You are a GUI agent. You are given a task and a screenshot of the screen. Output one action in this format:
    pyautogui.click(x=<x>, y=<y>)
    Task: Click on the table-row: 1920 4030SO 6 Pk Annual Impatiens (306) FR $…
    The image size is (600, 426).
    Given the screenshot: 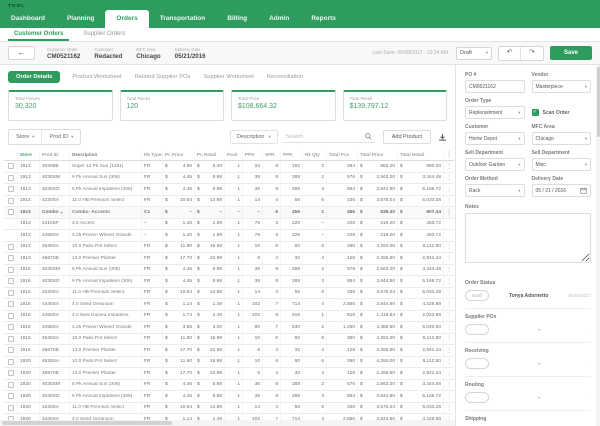 What is the action you would take?
    pyautogui.click(x=229, y=397)
    